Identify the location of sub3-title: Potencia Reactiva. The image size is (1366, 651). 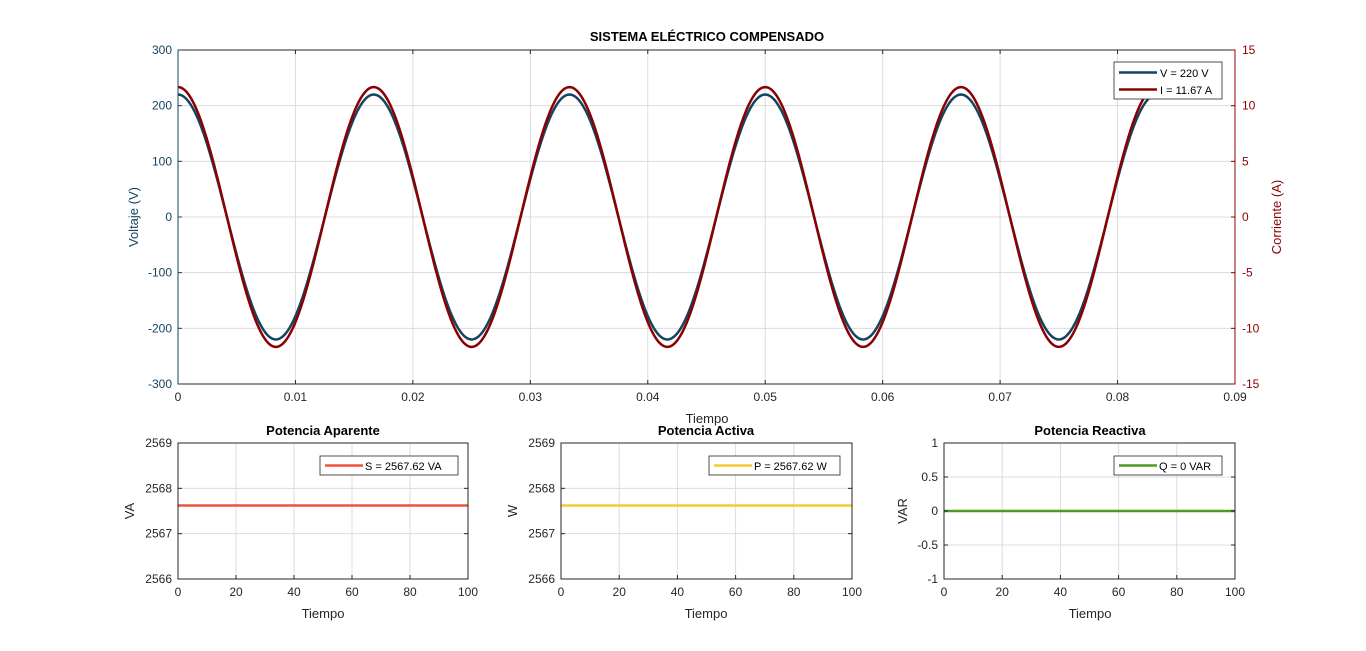
(1090, 430).